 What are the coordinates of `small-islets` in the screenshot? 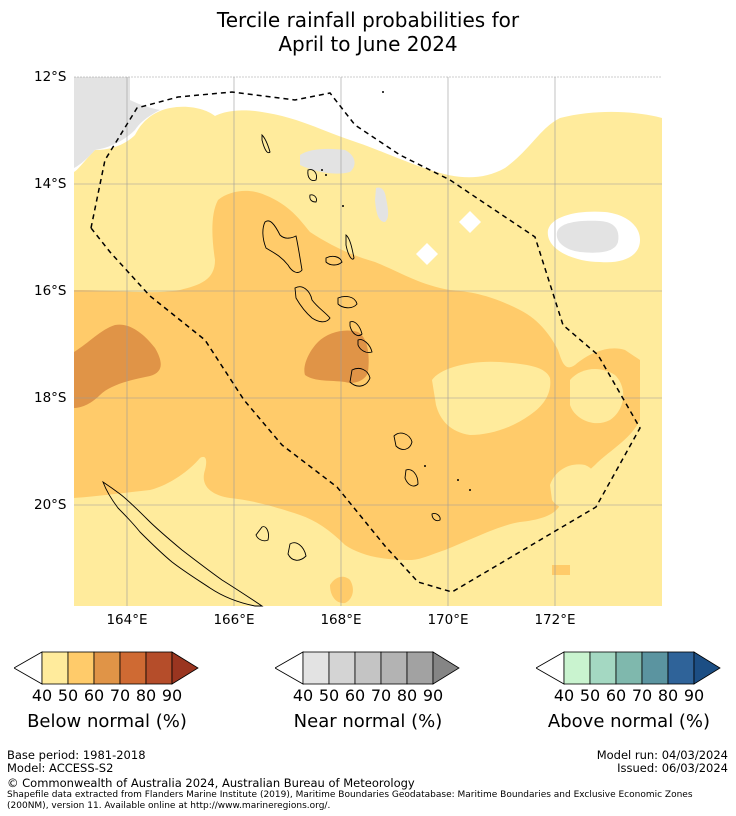 It's located at (396, 291).